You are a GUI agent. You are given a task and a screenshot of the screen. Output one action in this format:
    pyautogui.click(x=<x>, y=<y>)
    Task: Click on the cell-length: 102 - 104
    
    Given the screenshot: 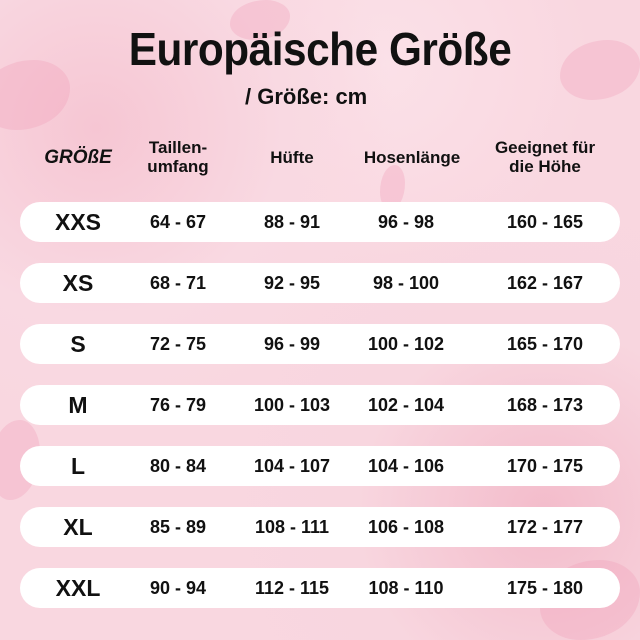 What is the action you would take?
    pyautogui.click(x=406, y=405)
    